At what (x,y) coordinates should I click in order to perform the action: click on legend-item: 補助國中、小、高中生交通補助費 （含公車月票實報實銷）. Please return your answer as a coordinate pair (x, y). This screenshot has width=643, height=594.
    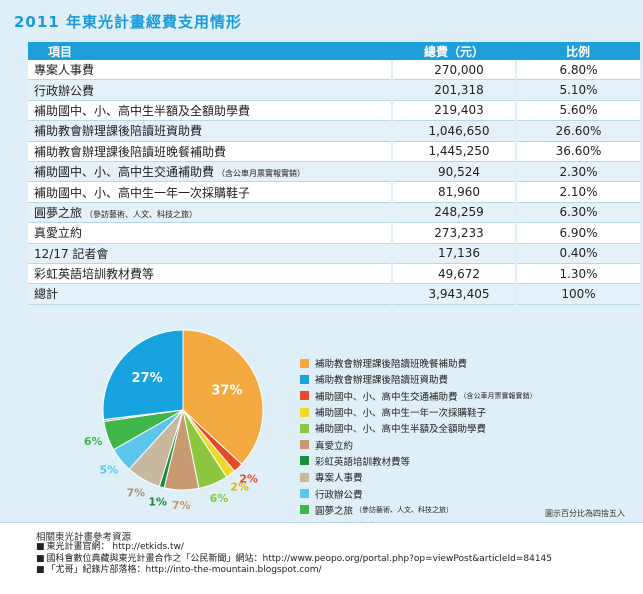
    Looking at the image, I should click on (418, 396).